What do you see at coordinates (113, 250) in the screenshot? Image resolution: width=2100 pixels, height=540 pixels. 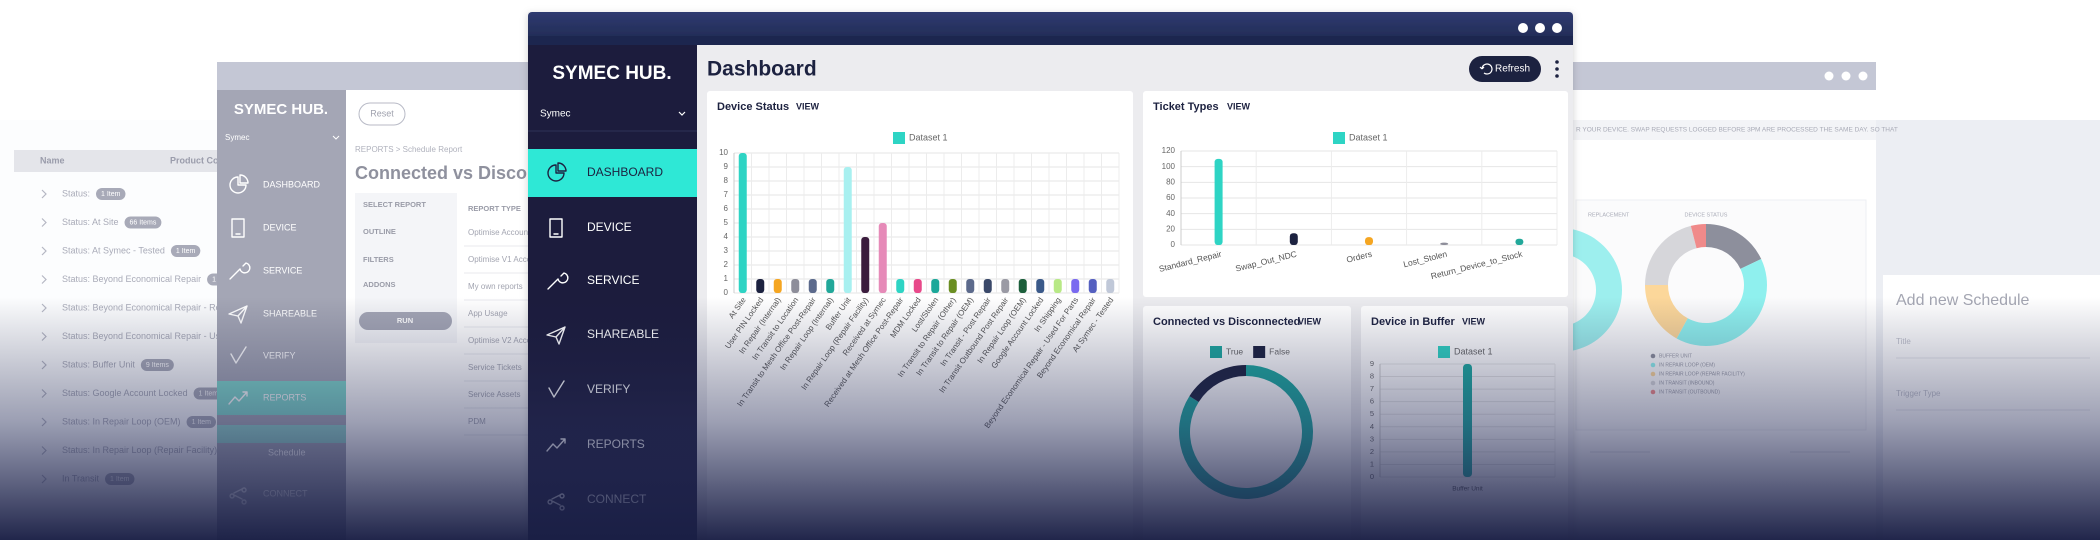 I see `row-label: Status: At Symec - Tested` at bounding box center [113, 250].